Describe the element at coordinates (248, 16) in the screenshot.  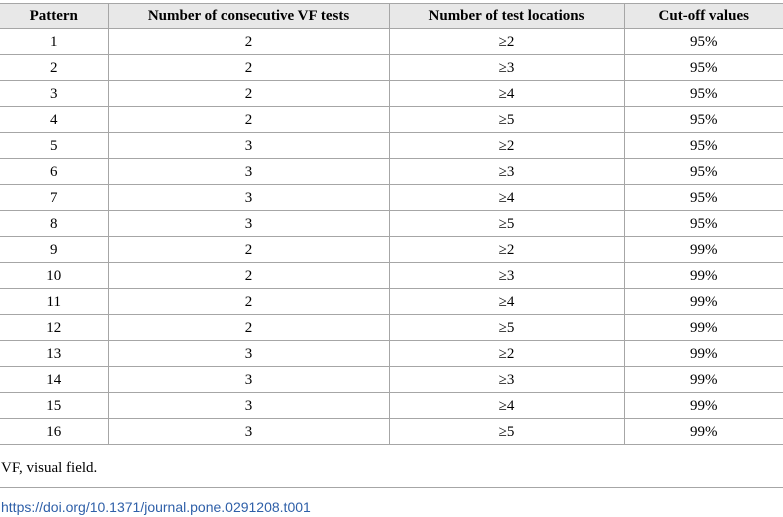
I see `header-consecutive-vf-tests: Number of consecutive VF tests` at that location.